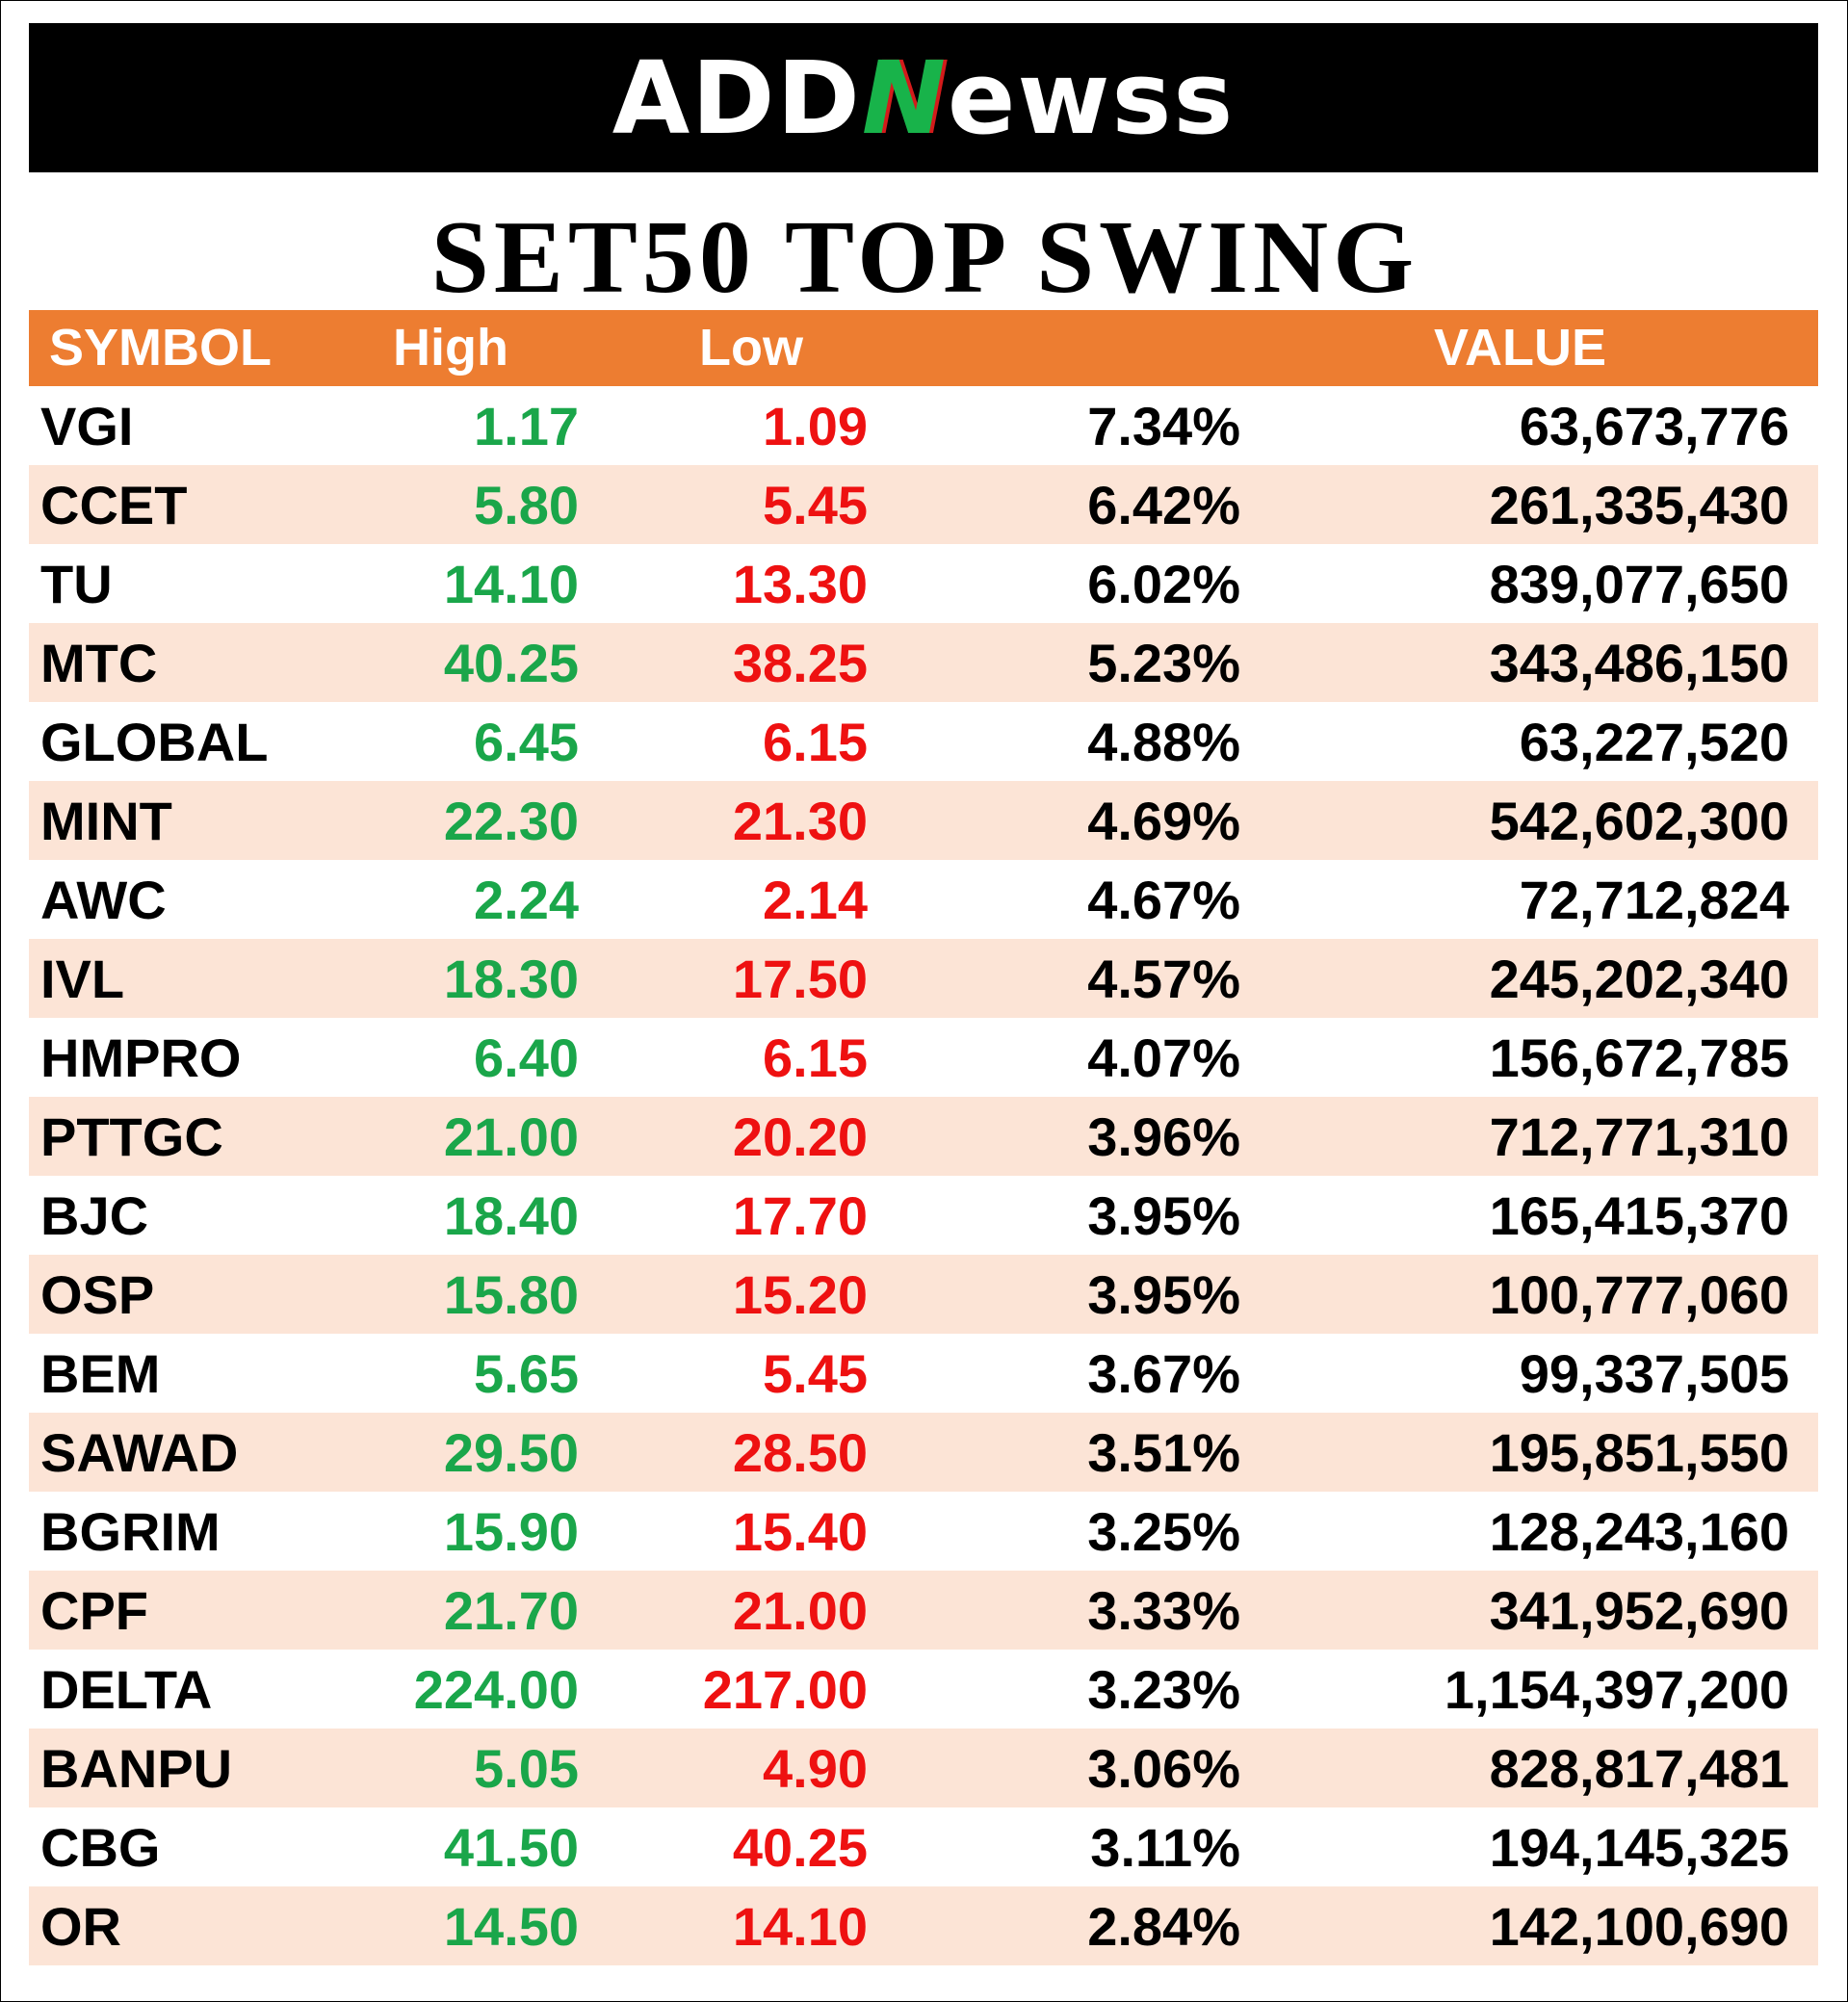 This screenshot has height=2002, width=1848. What do you see at coordinates (923, 1610) in the screenshot?
I see `table-row: CPF 21.70 21.00 3.33% 341,952,690` at bounding box center [923, 1610].